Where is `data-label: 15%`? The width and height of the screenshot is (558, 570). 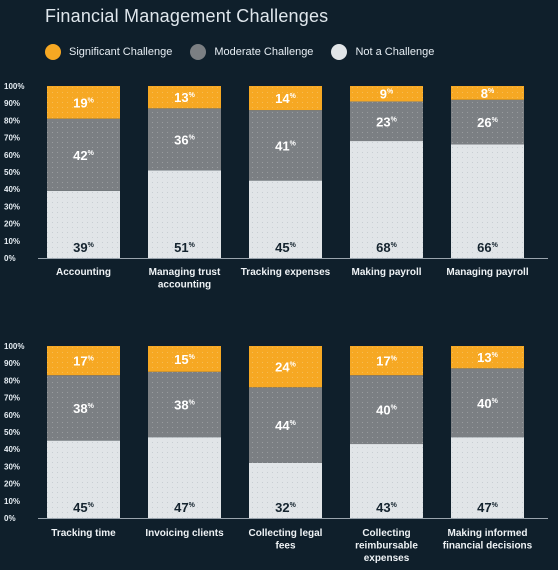
data-label: 15% is located at coordinates (184, 359).